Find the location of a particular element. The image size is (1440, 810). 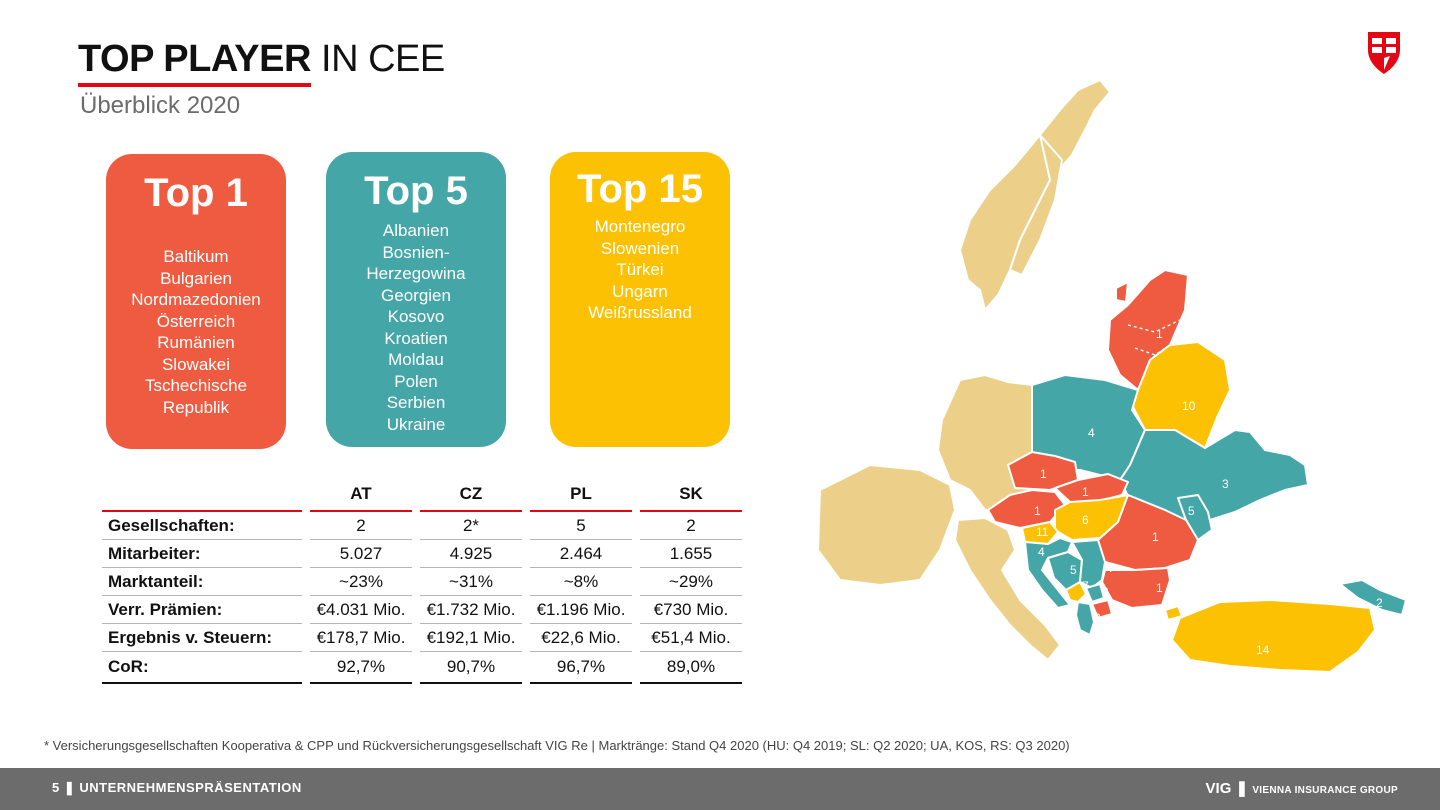

page-title: TOP PLAYER IN CEE is located at coordinates (261, 62).